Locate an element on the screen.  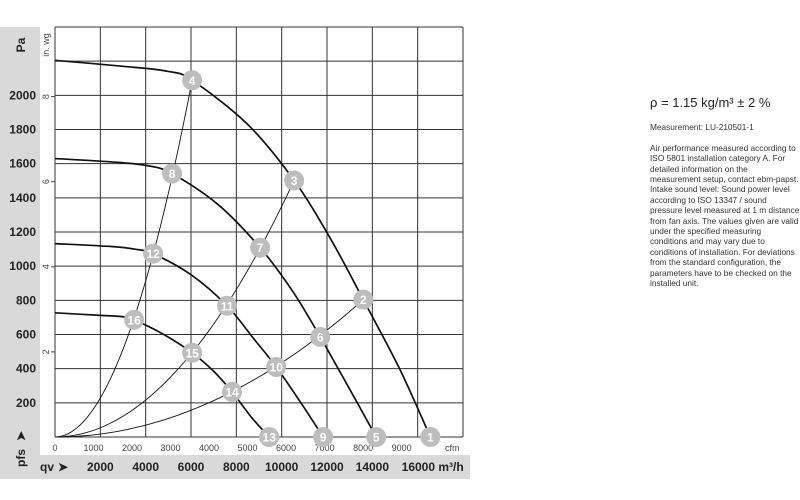
y-tick-label: 400 is located at coordinates (26, 369).